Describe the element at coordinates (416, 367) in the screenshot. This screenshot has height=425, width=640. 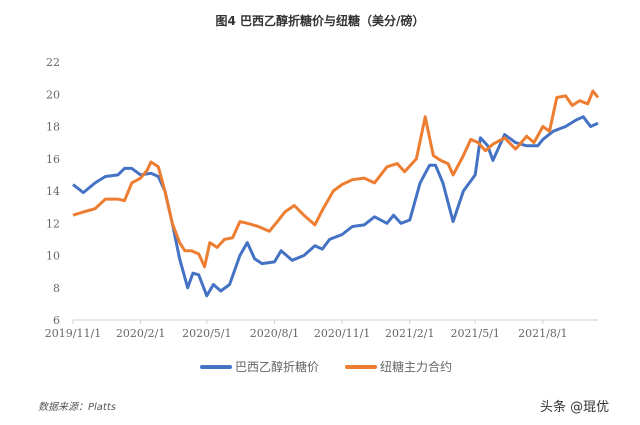
I see `legend-label: 纽糖主力合约` at that location.